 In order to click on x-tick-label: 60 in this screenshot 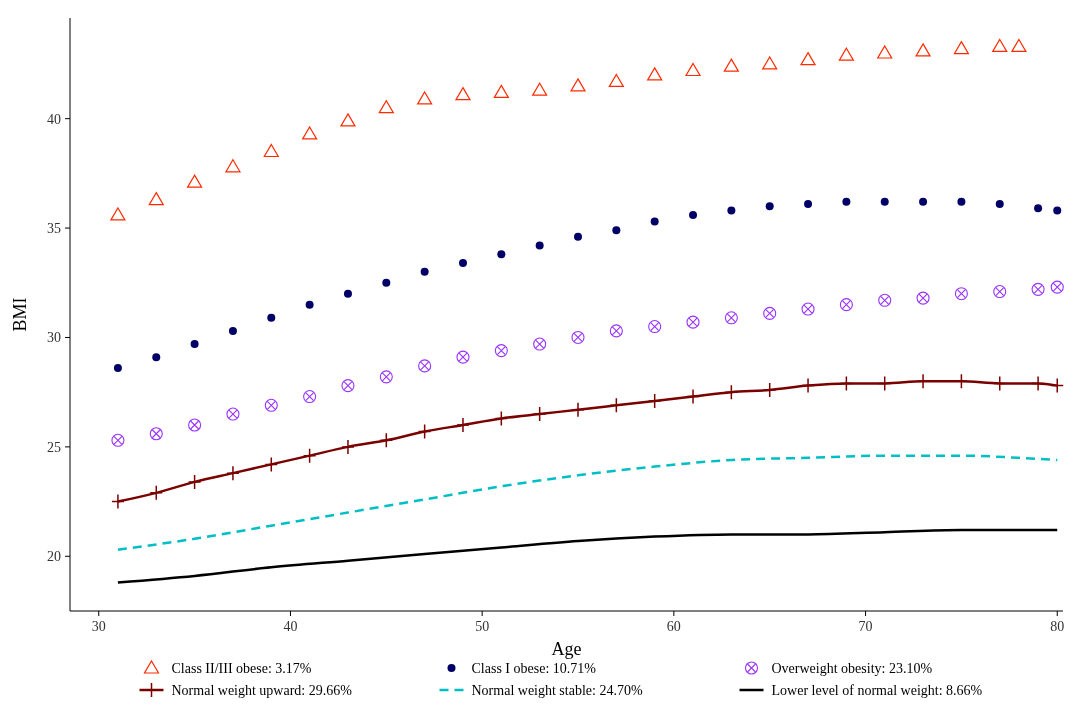, I will do `click(673, 626)`.